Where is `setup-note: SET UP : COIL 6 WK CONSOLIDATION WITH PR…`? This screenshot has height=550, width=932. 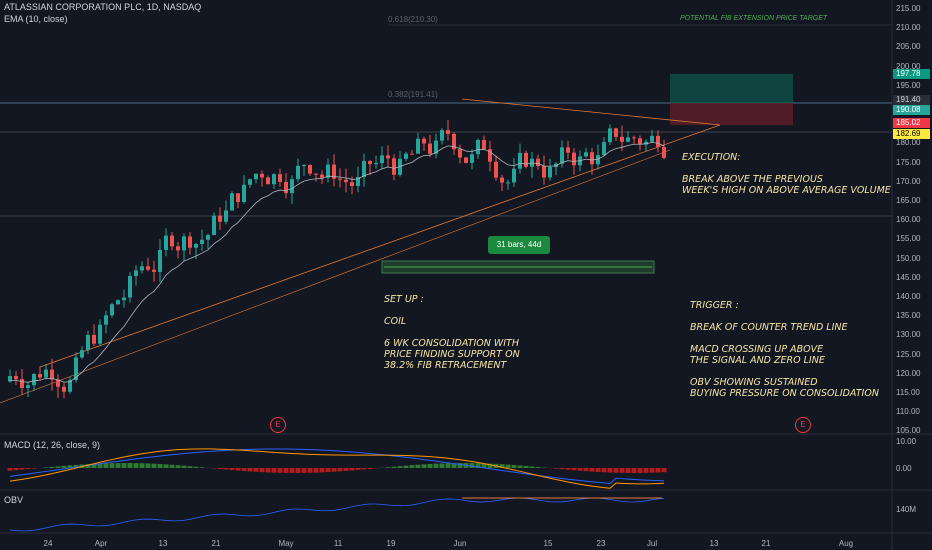 setup-note: SET UP : COIL 6 WK CONSOLIDATION WITH PR… is located at coordinates (452, 332).